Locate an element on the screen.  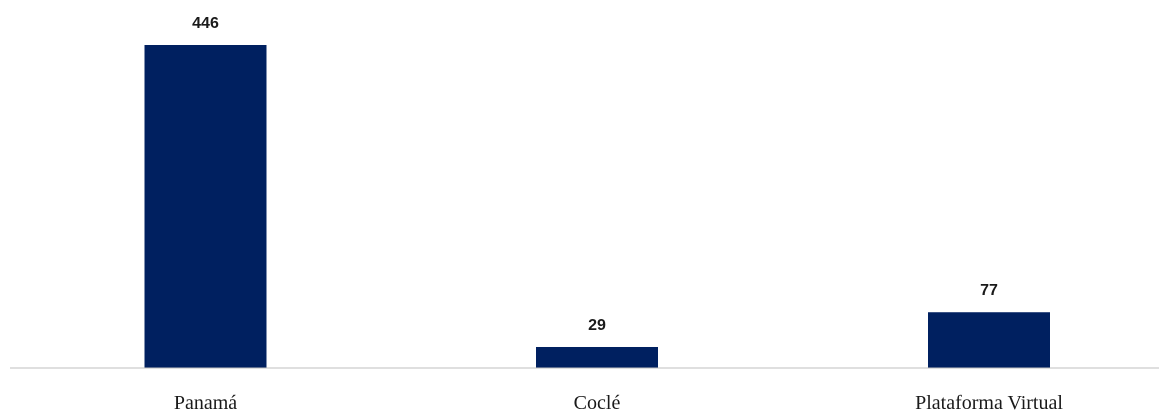
category-label-1: Panamá is located at coordinates (205, 403).